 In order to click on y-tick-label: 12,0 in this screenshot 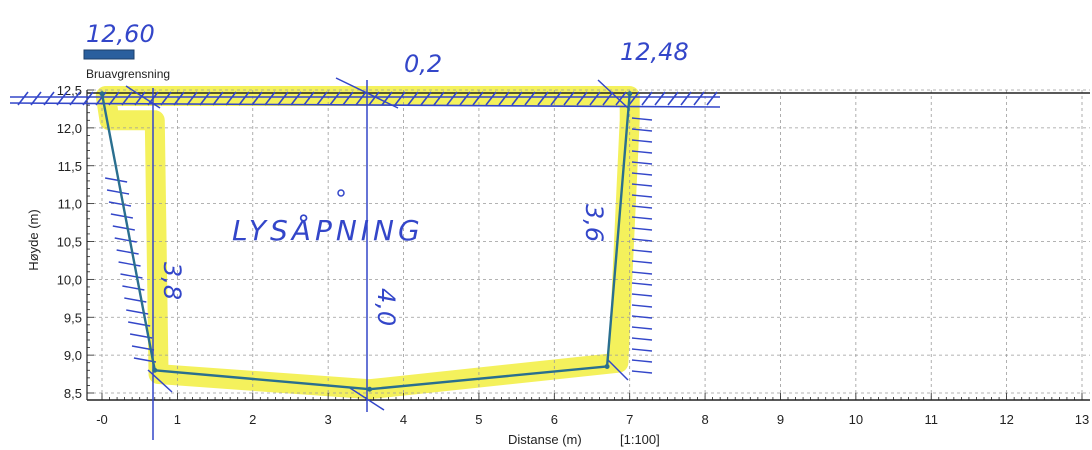, I will do `click(69, 128)`.